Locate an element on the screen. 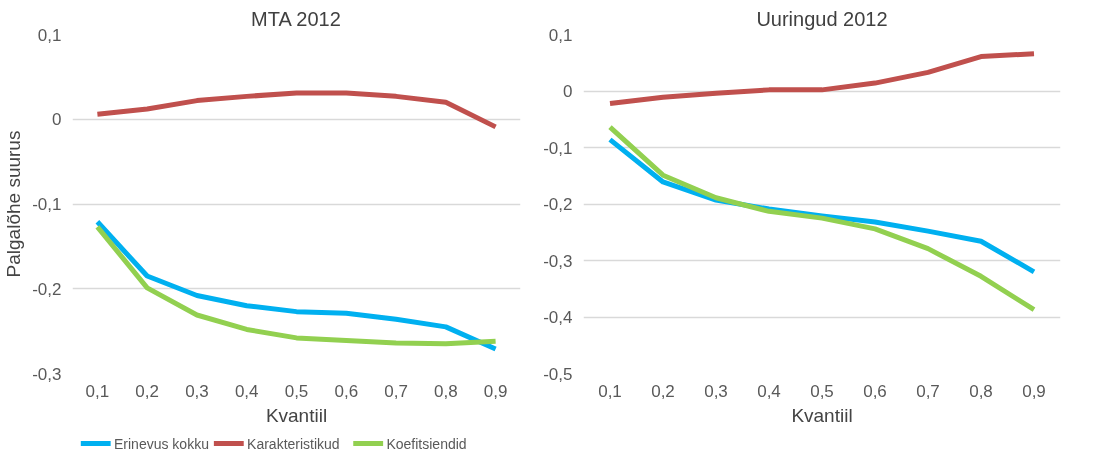  y-tick-label: -0,5 is located at coordinates (558, 374).